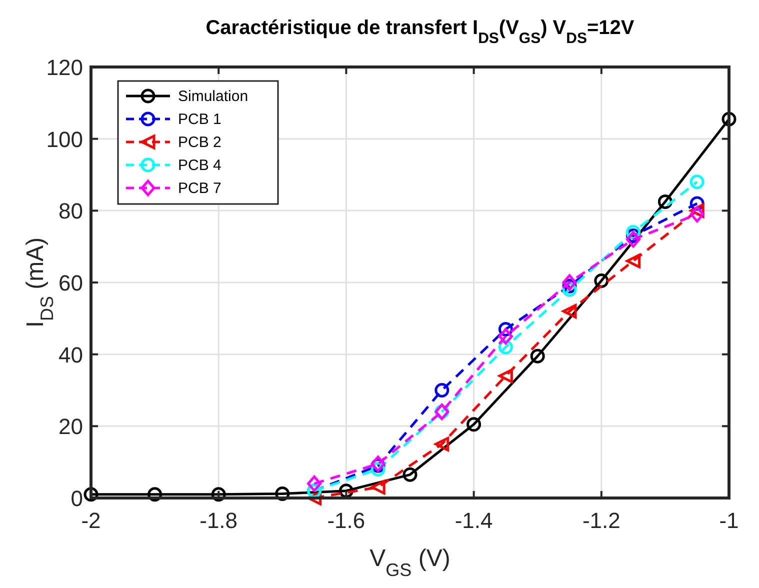 The image size is (759, 588). Describe the element at coordinates (70, 283) in the screenshot. I see `y-tick-label: 60` at that location.